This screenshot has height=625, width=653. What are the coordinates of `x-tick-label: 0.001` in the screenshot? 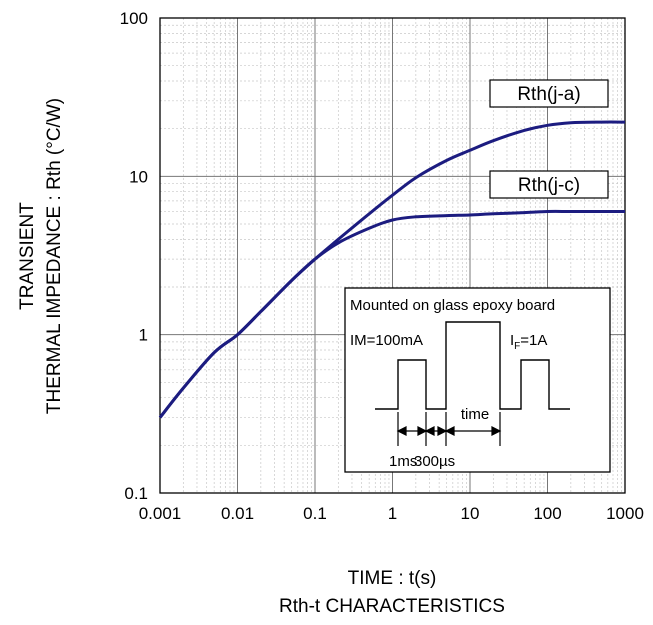 It's located at (160, 513).